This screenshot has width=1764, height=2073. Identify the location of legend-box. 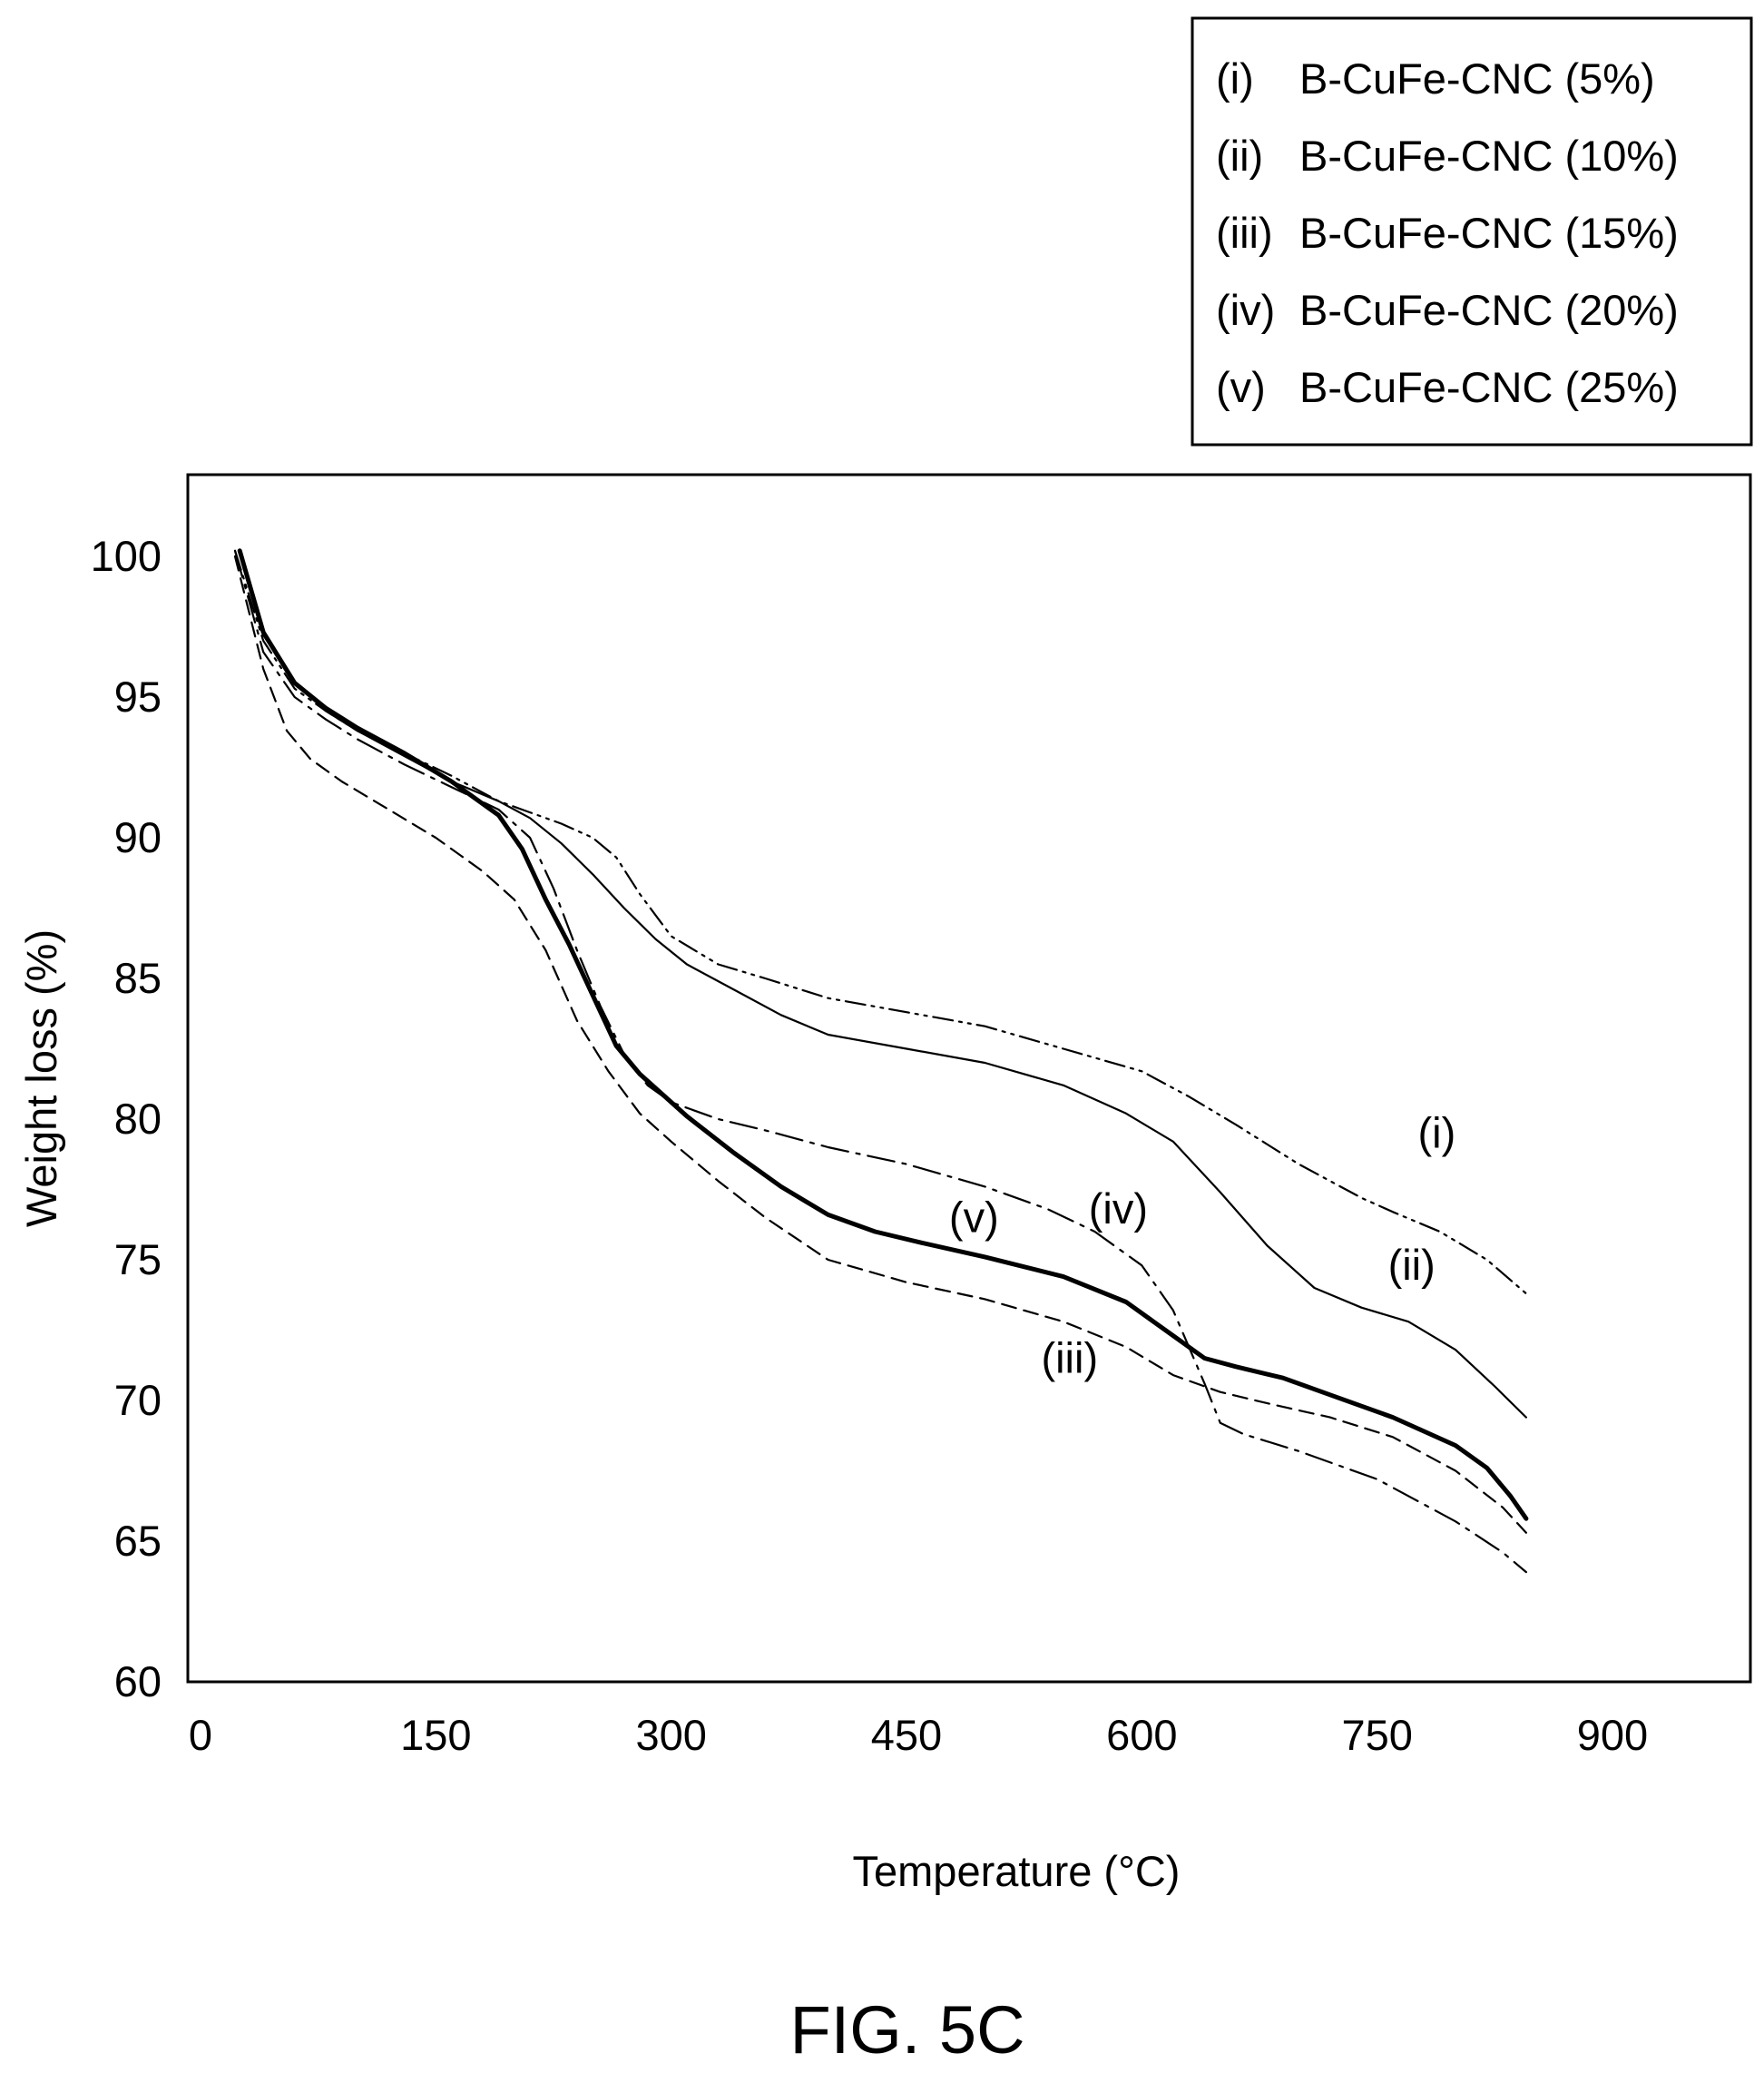
(1472, 231).